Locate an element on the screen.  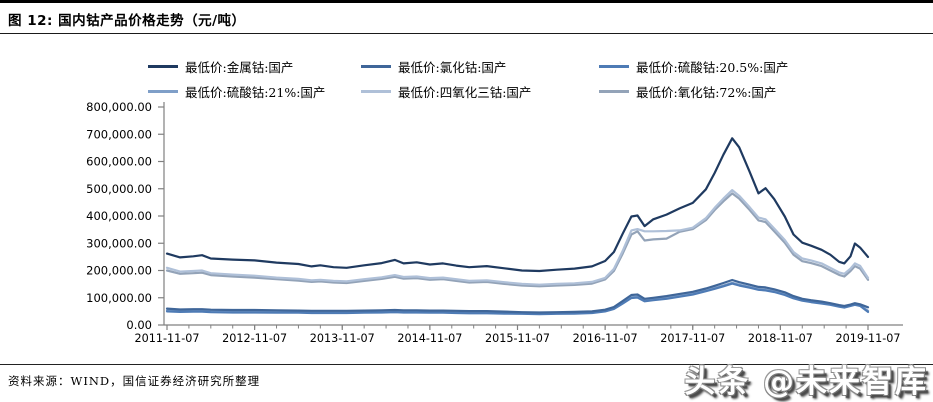
legend-item-cobalt-oxide-72: 最低价:氧化钴:72%:国产 is located at coordinates (734, 91).